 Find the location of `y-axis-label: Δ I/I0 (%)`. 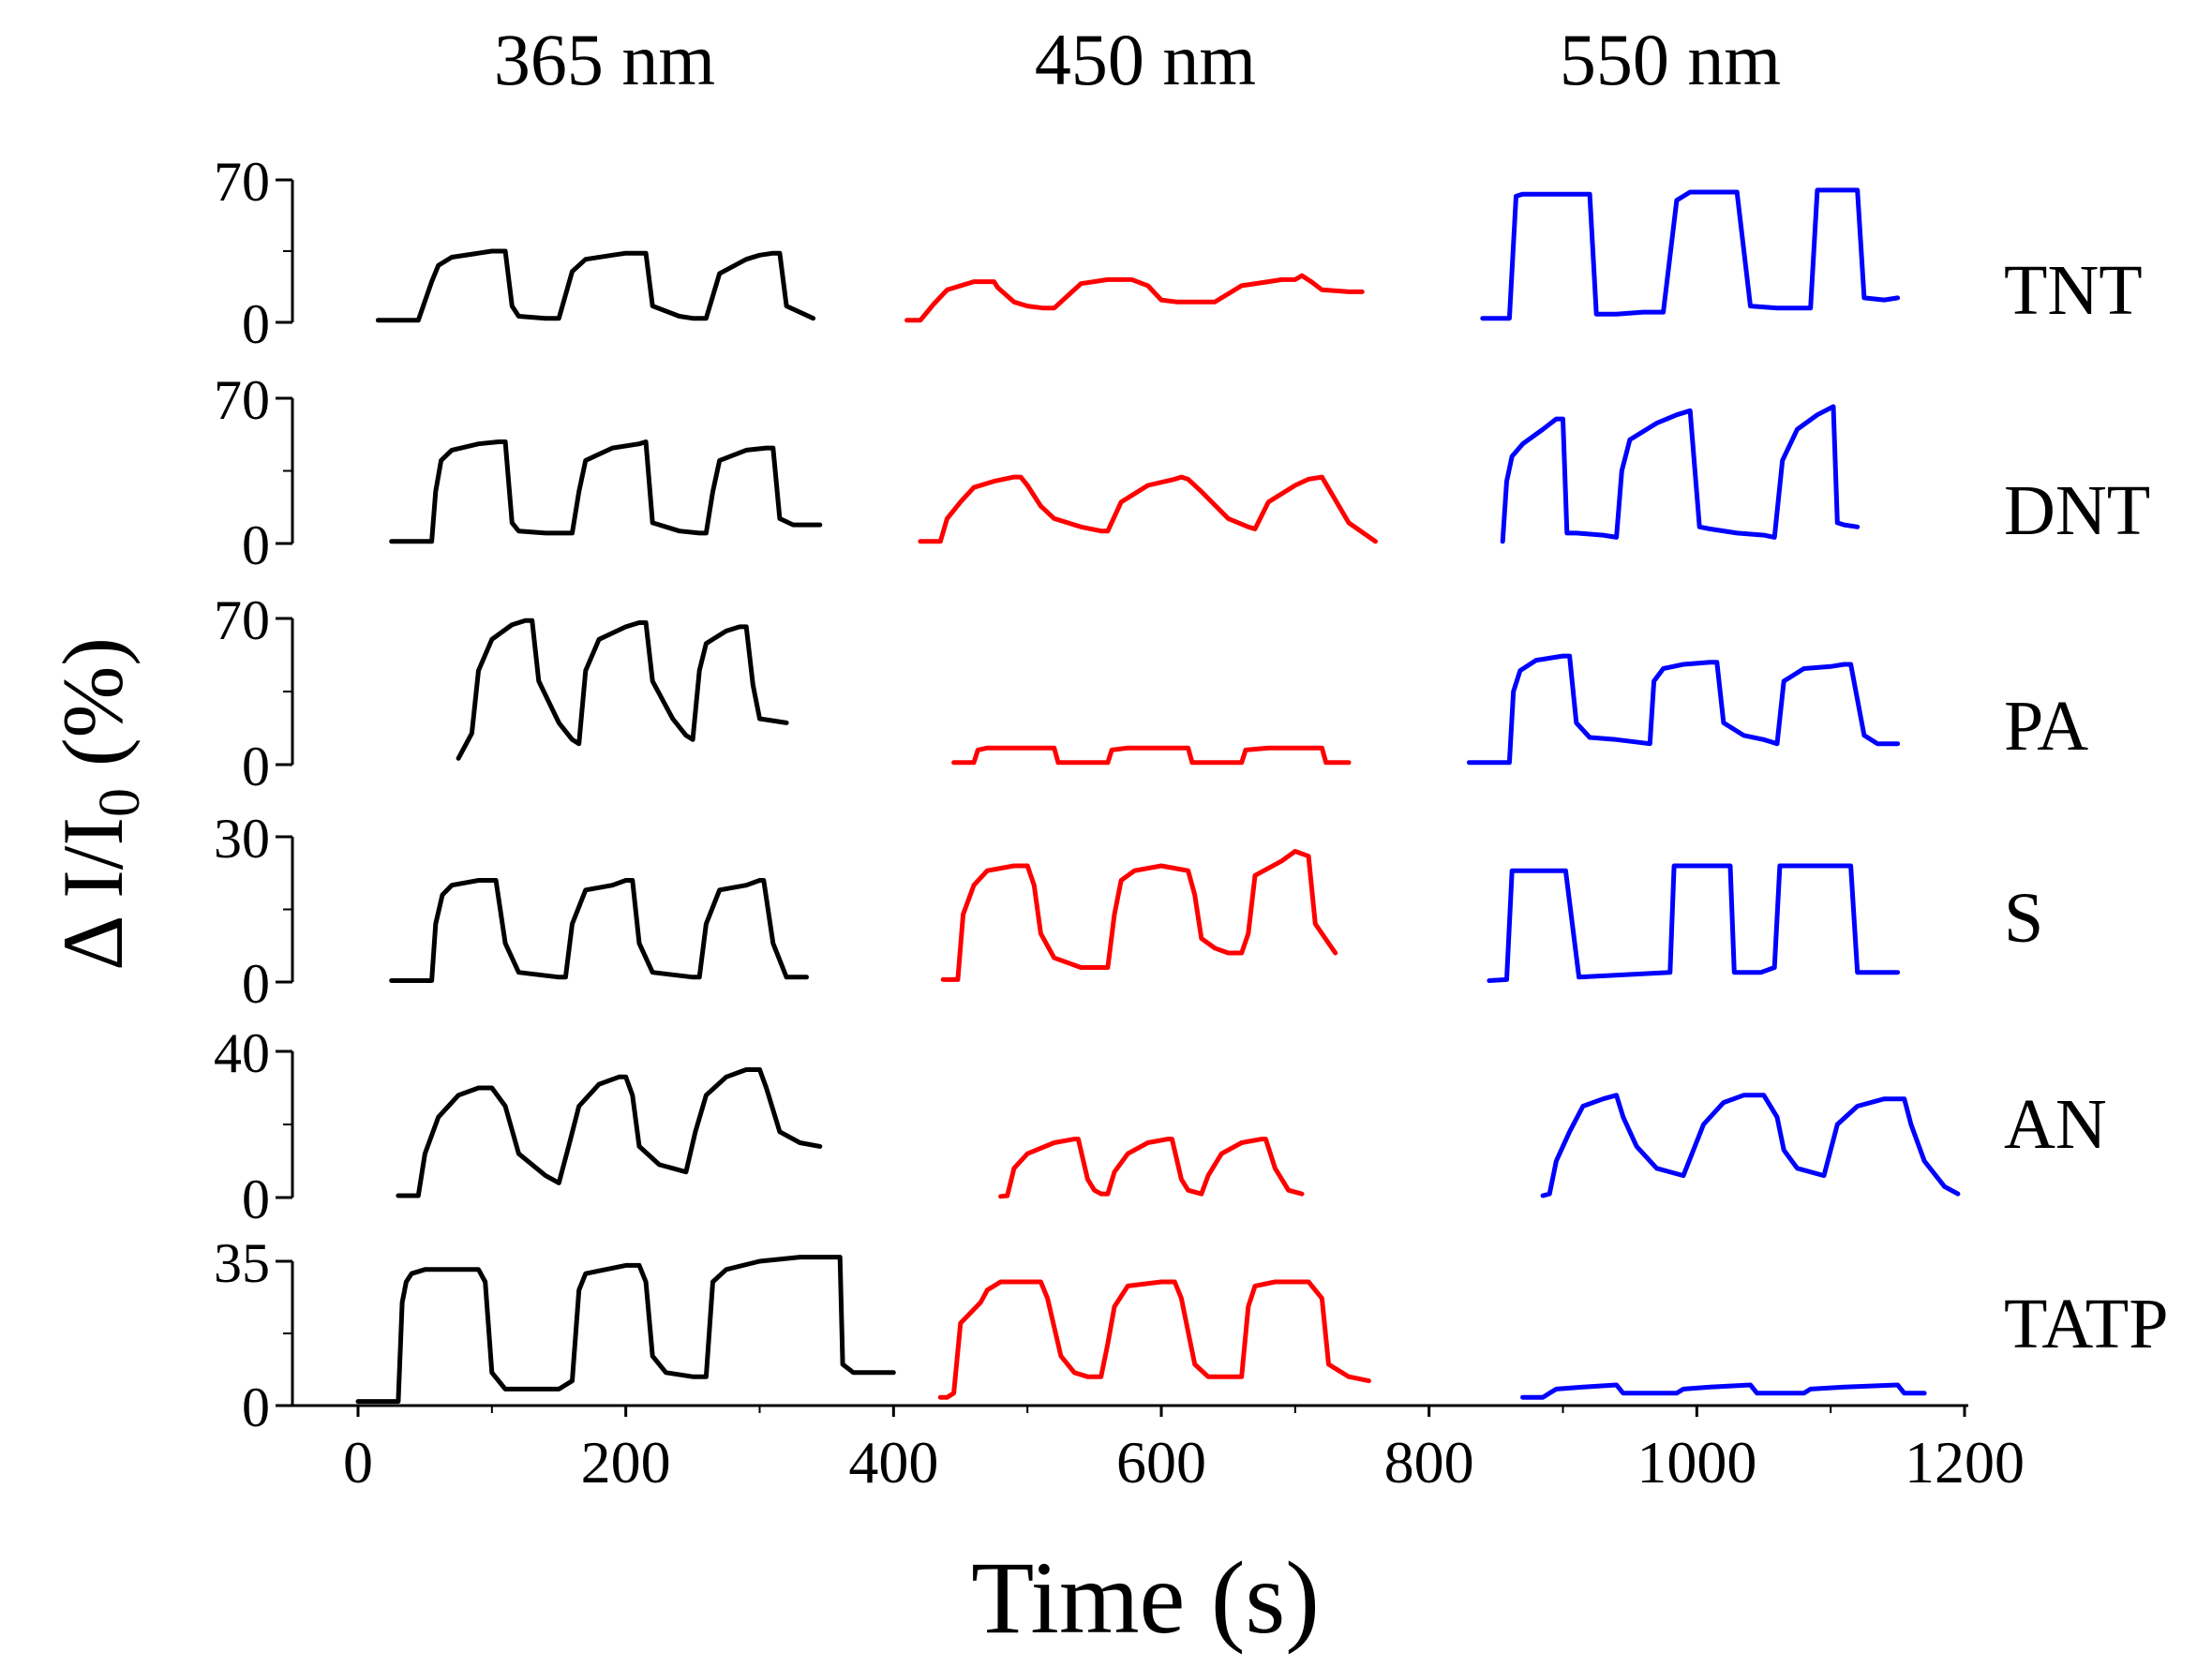

y-axis-label: Δ I/I0 (%) is located at coordinates (98, 804).